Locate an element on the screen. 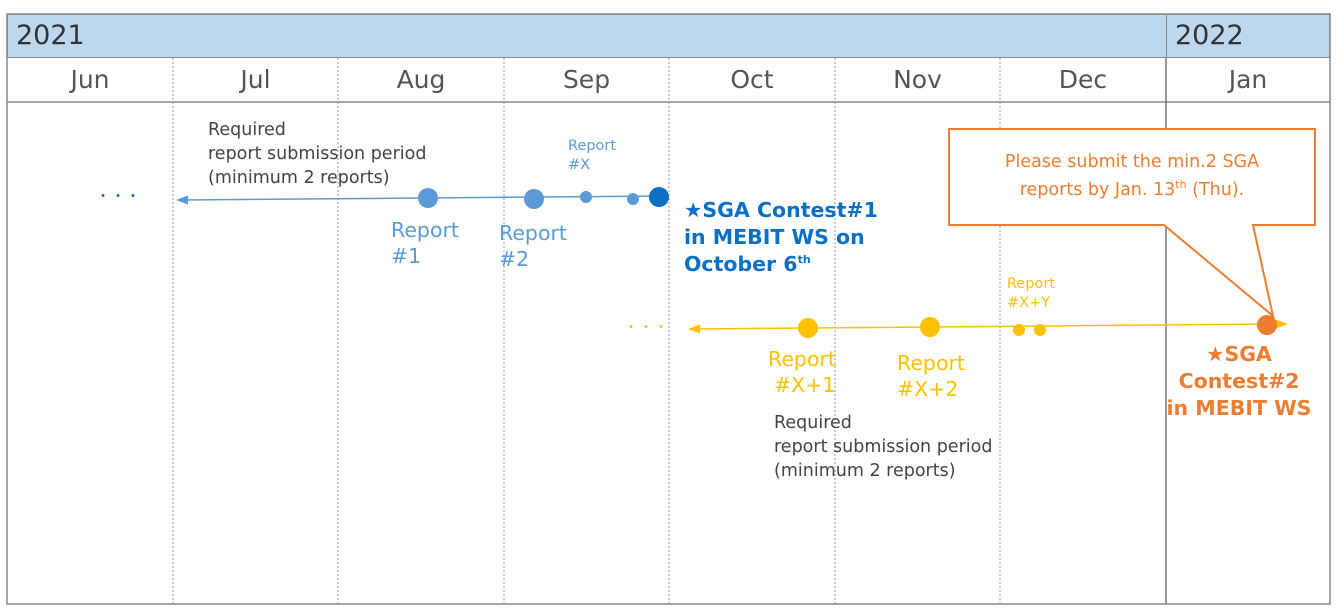 The height and width of the screenshot is (612, 1337). callout-line2: reports by Jan. 13th (Thu). is located at coordinates (1132, 190).